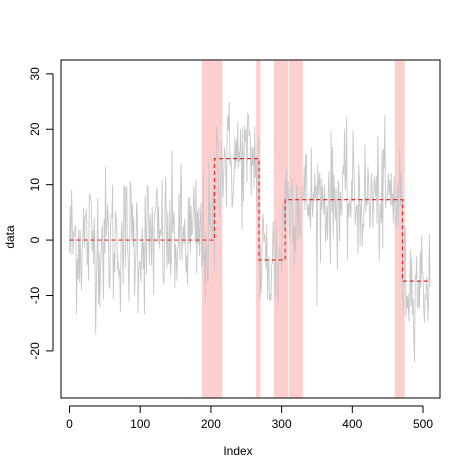  I want to click on y-tick-label: 30, so click(35, 74).